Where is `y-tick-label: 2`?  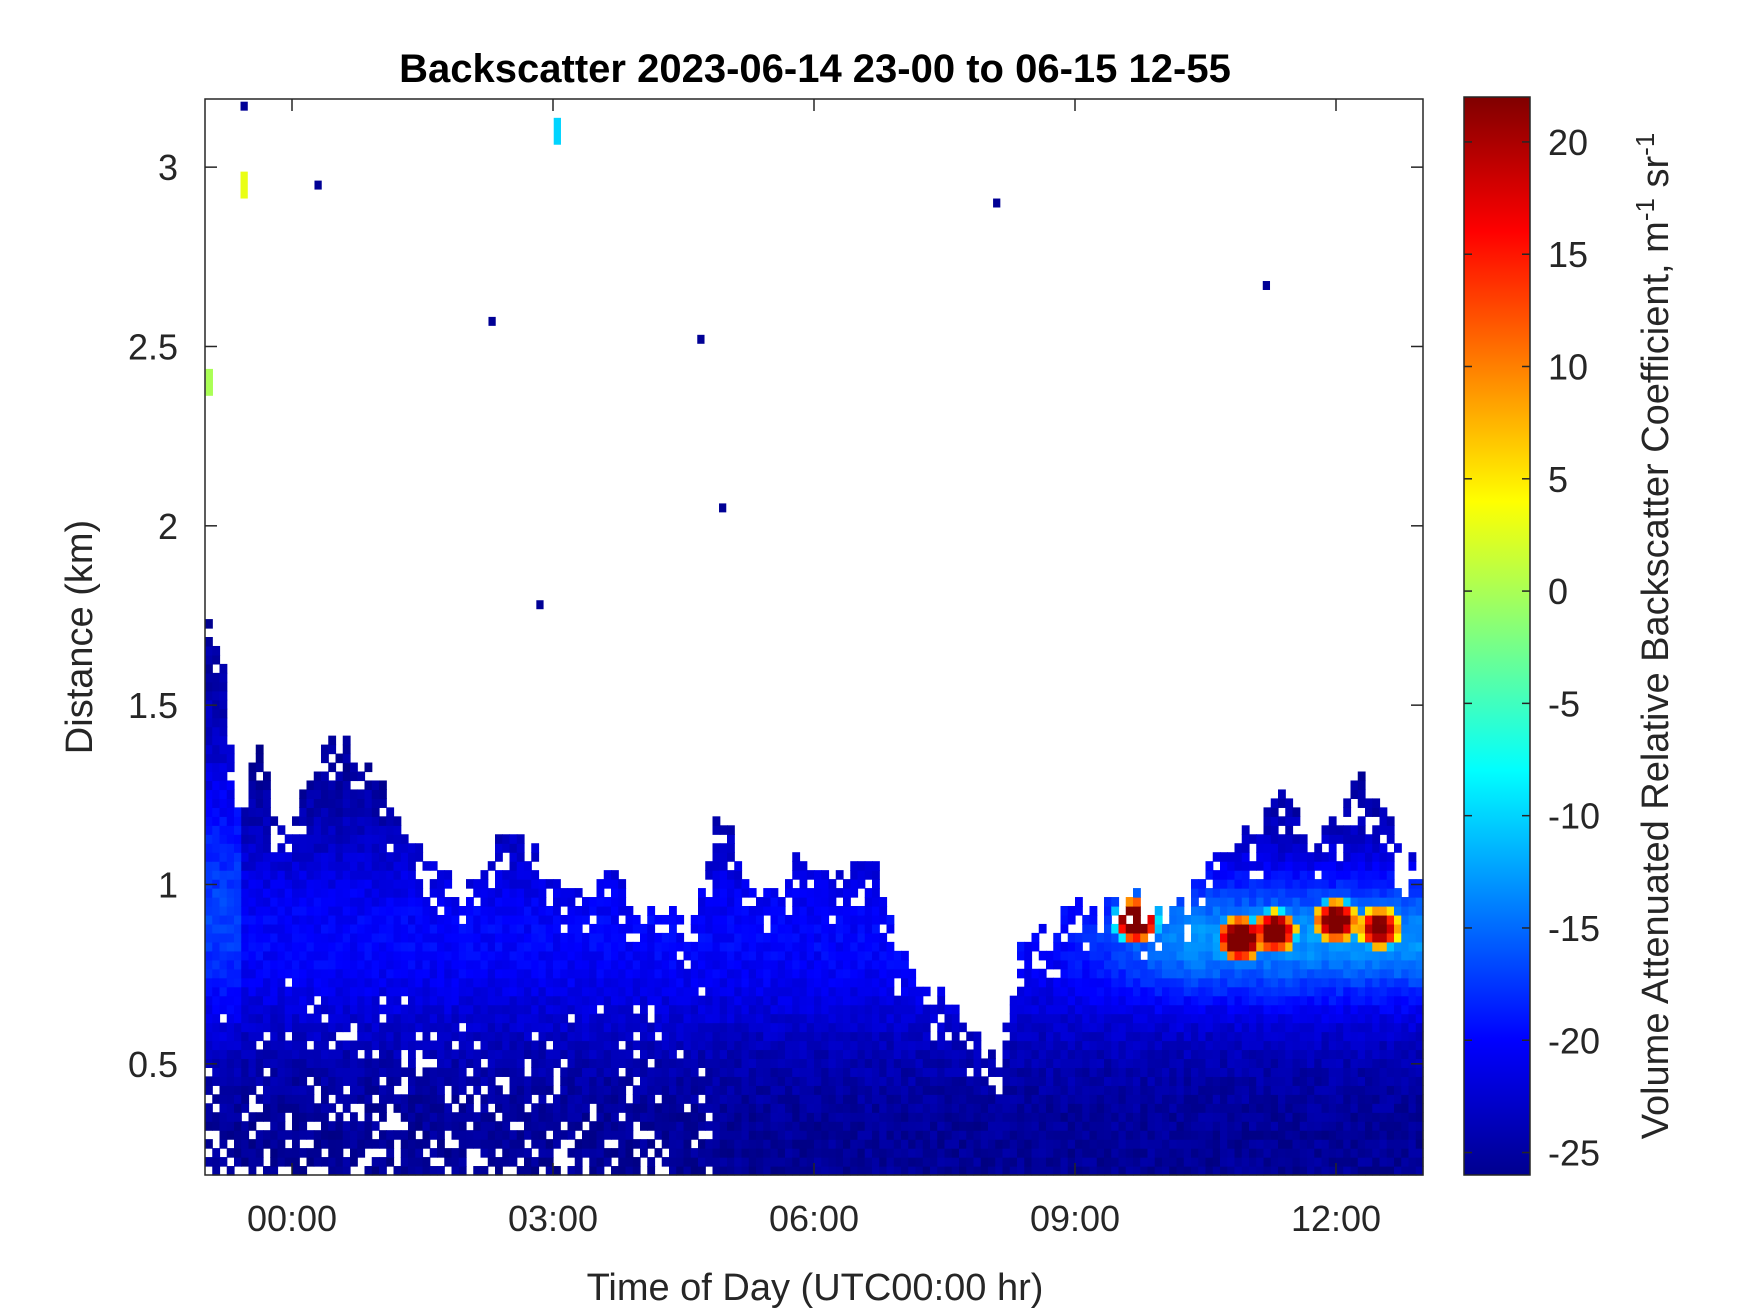
y-tick-label: 2 is located at coordinates (168, 526).